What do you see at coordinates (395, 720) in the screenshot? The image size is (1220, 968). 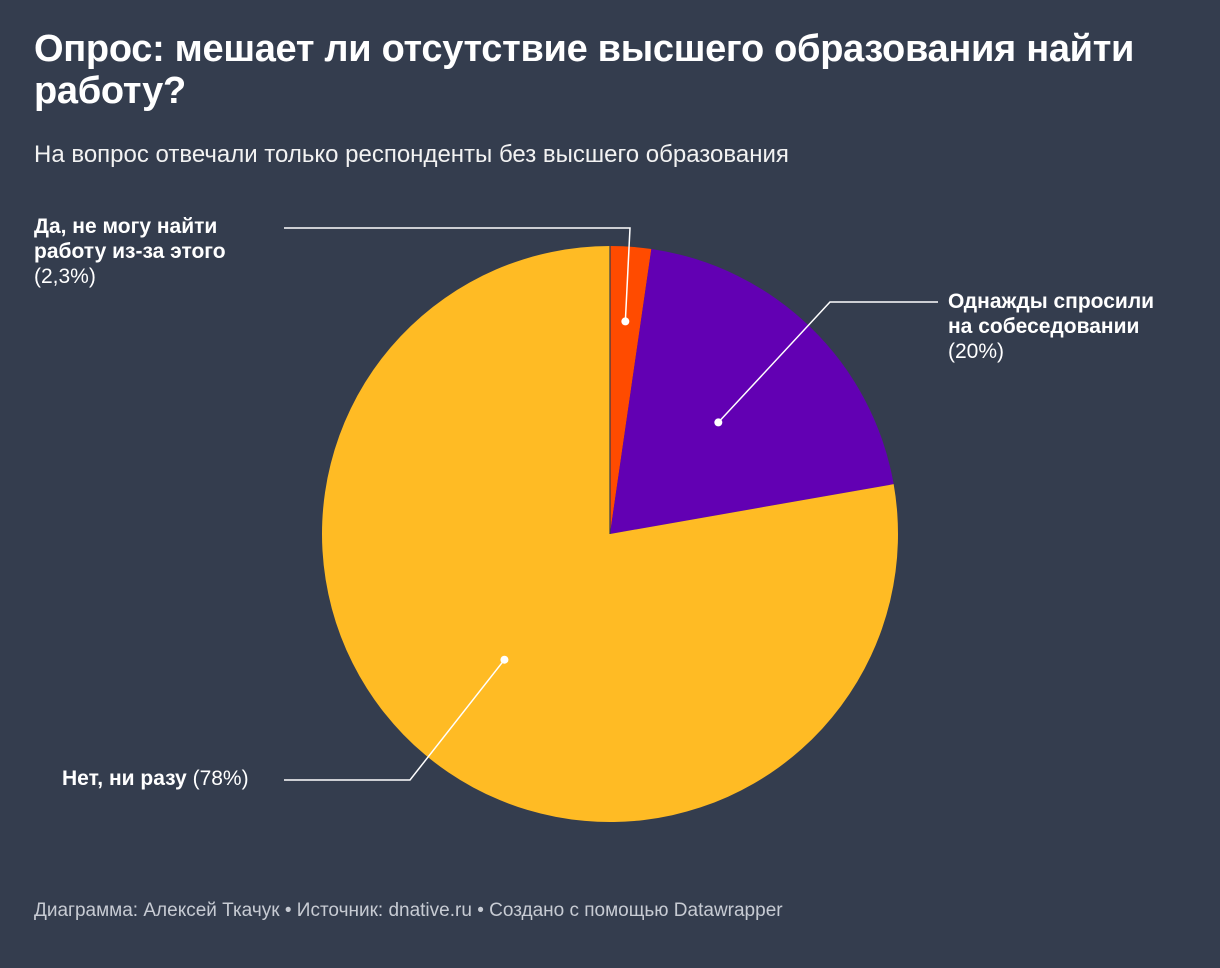 I see `leader-never` at bounding box center [395, 720].